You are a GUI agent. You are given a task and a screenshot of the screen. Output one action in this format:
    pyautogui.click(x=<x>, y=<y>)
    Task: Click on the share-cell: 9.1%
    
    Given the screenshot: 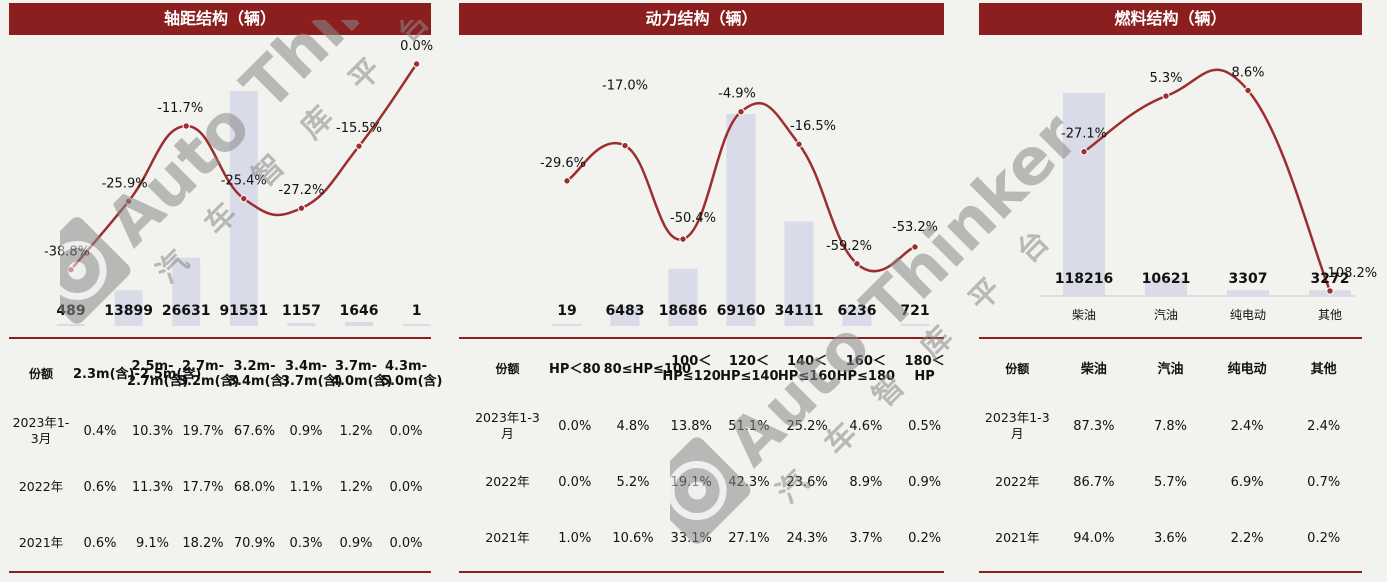 What is the action you would take?
    pyautogui.click(x=152, y=543)
    